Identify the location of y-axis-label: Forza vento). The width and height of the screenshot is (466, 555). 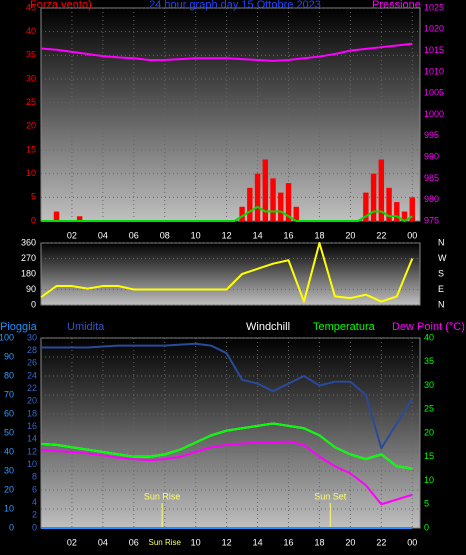
(61, 5).